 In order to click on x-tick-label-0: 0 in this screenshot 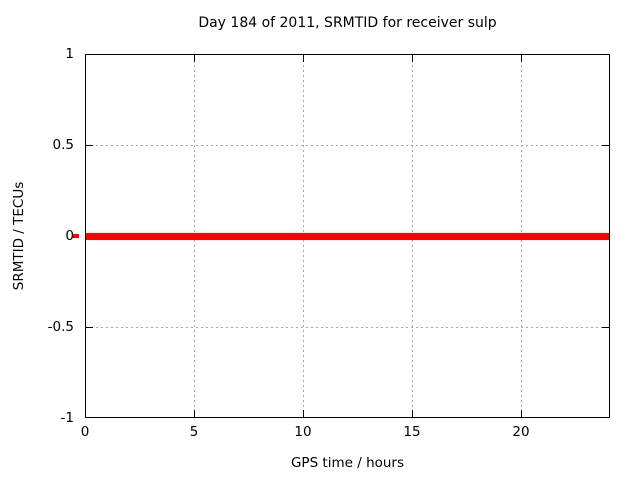, I will do `click(85, 432)`.